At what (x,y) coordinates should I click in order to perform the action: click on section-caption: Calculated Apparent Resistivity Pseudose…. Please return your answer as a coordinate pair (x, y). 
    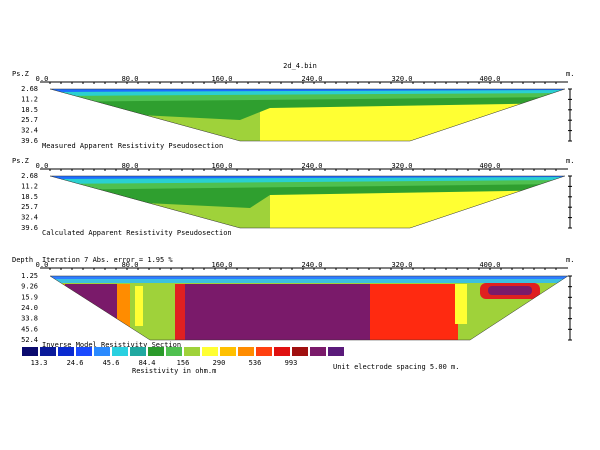
    Looking at the image, I should click on (137, 233).